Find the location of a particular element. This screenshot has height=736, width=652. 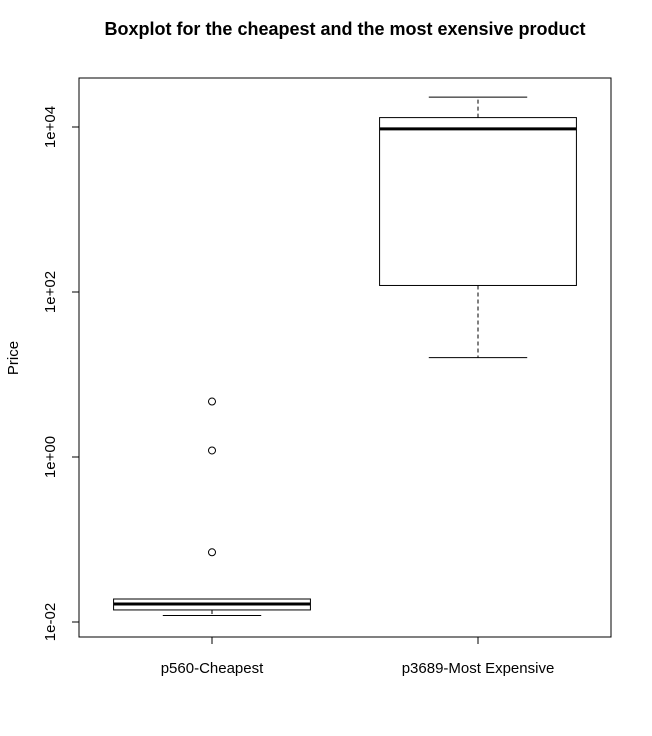

y-tick-label-2: 1e+02 is located at coordinates (50, 292).